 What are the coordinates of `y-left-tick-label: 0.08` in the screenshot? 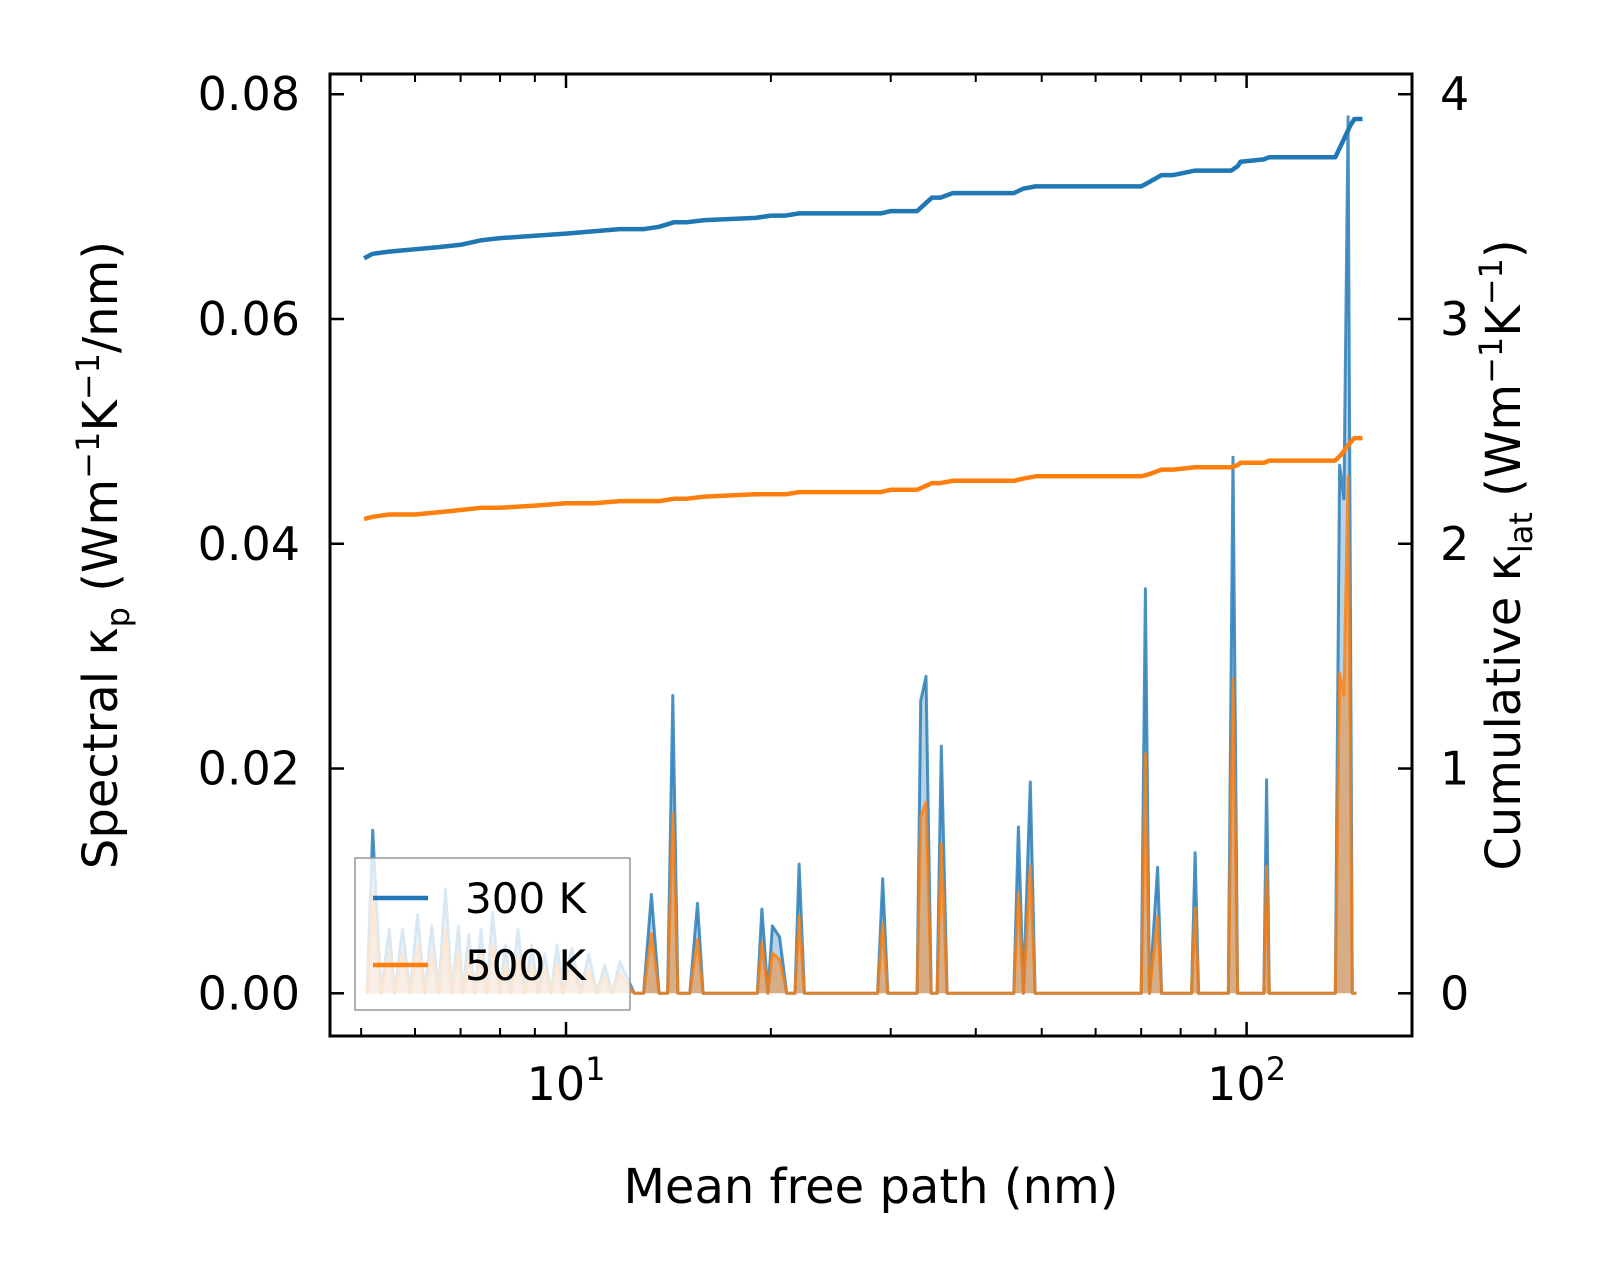 It's located at (249, 94).